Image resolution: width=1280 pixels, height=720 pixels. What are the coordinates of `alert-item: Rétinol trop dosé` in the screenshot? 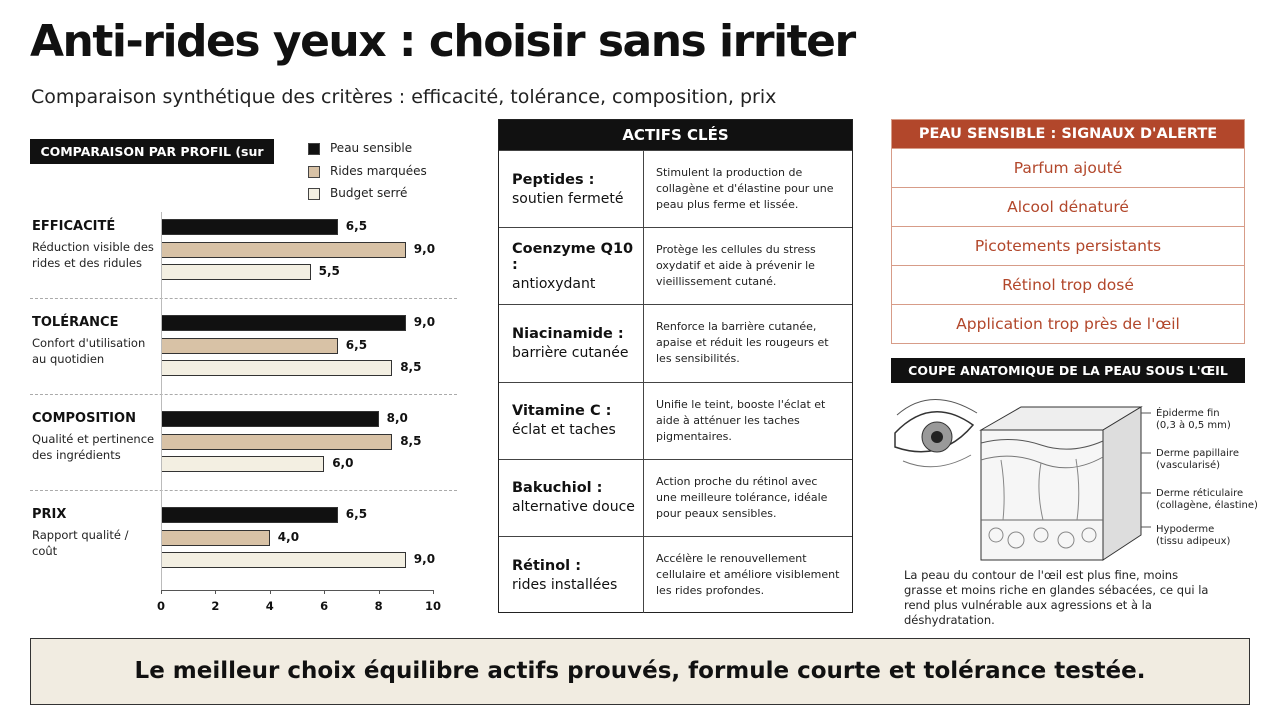 It's located at (1068, 284).